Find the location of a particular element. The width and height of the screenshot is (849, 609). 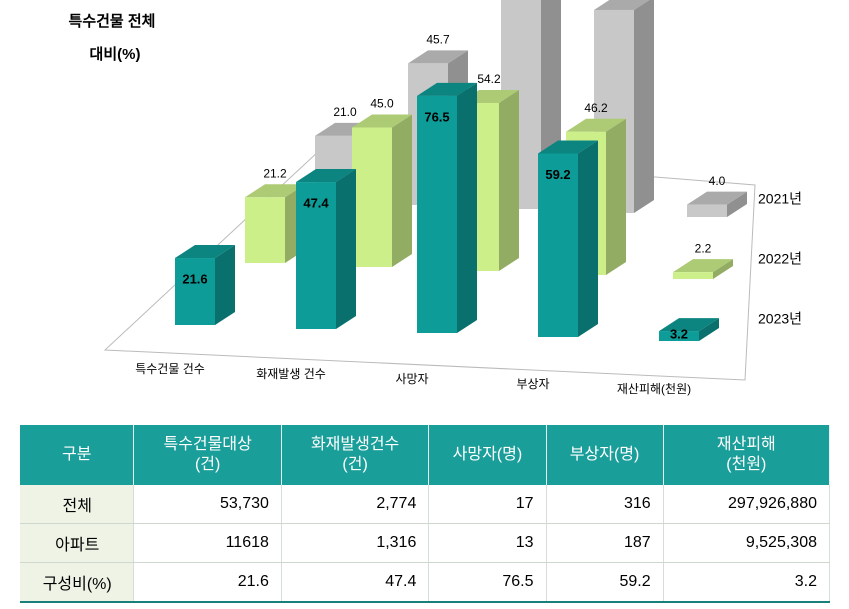

table-row: 구성비(%) 21.6 47.4 76.5 59.2 3.2 is located at coordinates (425, 582).